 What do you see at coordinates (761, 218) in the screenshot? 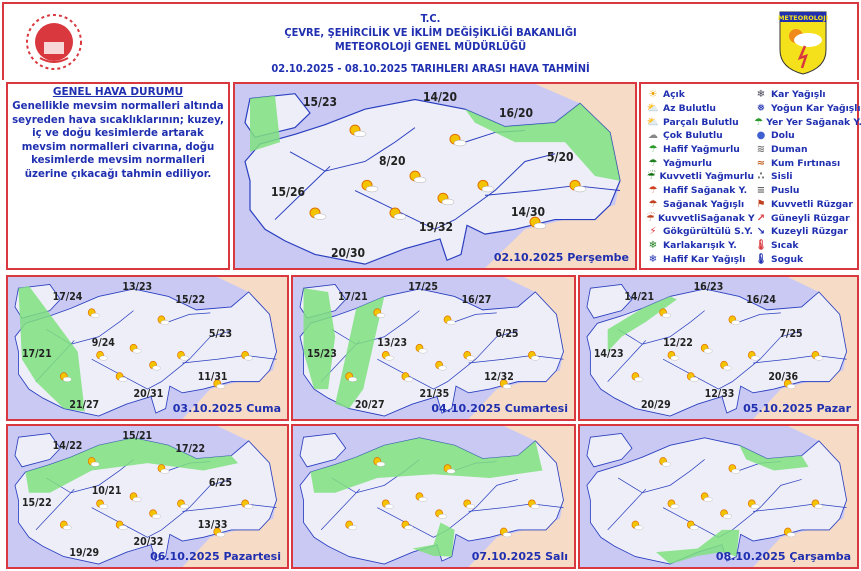
I see `south-wind-icon: ↗` at bounding box center [761, 218].